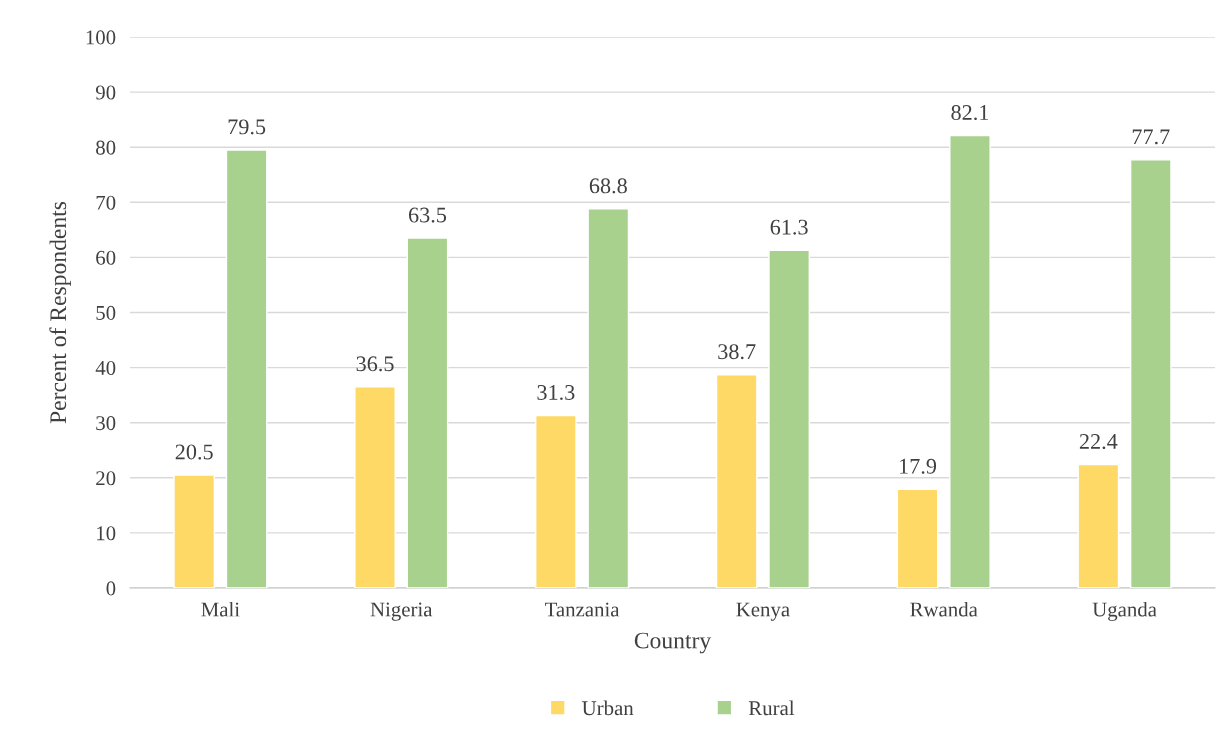 Image resolution: width=1231 pixels, height=755 pixels. What do you see at coordinates (105, 92) in the screenshot?
I see `y-tick-label: 90` at bounding box center [105, 92].